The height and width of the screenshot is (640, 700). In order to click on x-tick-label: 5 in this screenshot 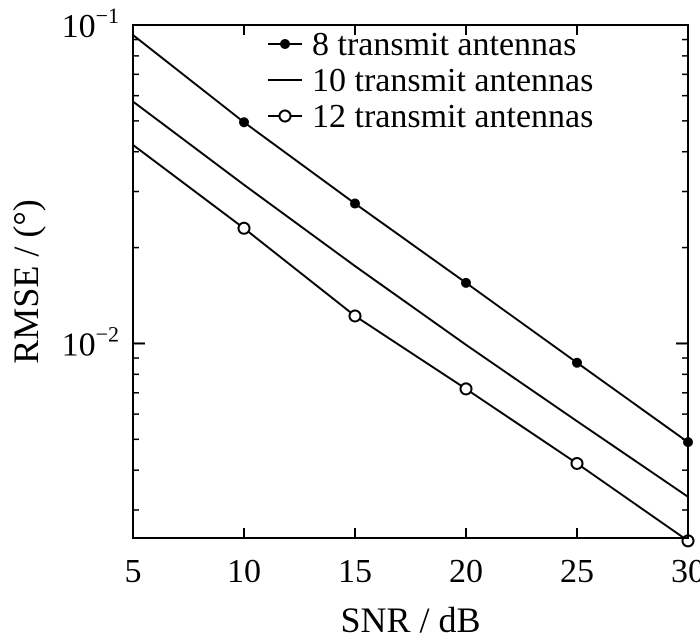, I will do `click(133, 571)`.